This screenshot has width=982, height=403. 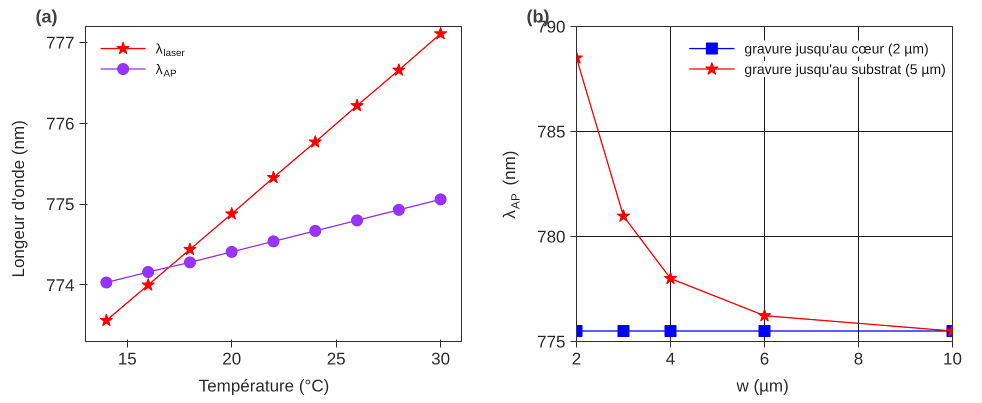 What do you see at coordinates (577, 359) in the screenshot?
I see `x-tick-label: 2` at bounding box center [577, 359].